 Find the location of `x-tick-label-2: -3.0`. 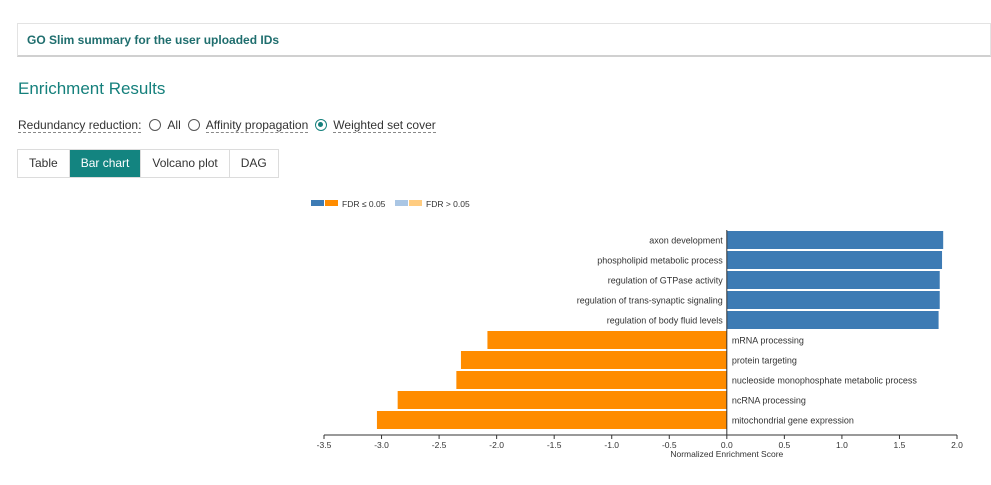

x-tick-label-2: -3.0 is located at coordinates (381, 445).